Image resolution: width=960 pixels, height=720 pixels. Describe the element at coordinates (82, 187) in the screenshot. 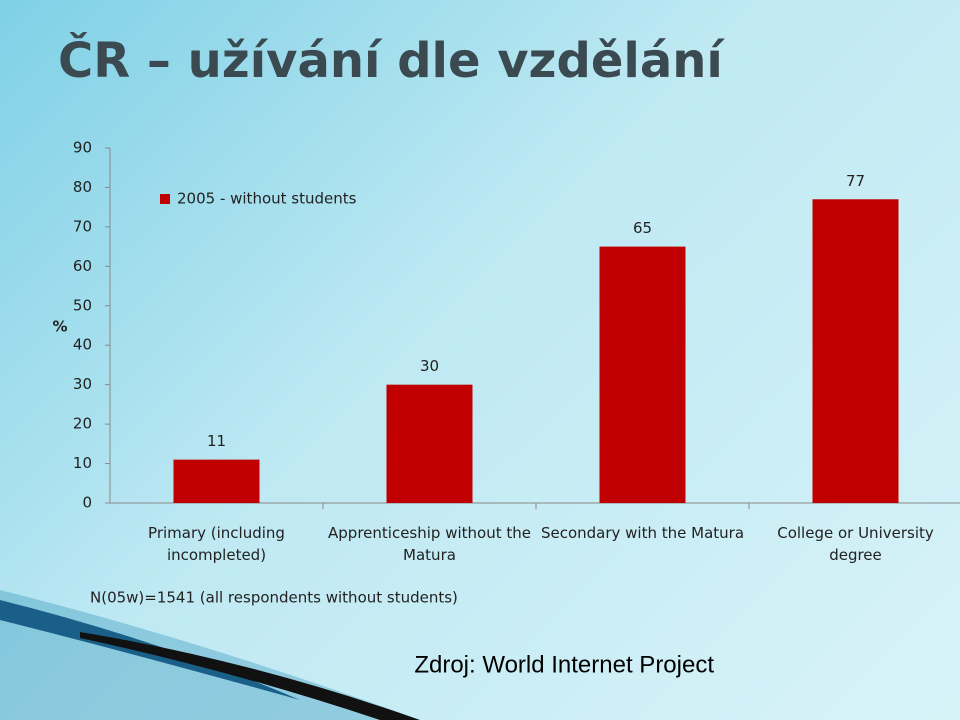

I see `y-tick-label: 80` at that location.